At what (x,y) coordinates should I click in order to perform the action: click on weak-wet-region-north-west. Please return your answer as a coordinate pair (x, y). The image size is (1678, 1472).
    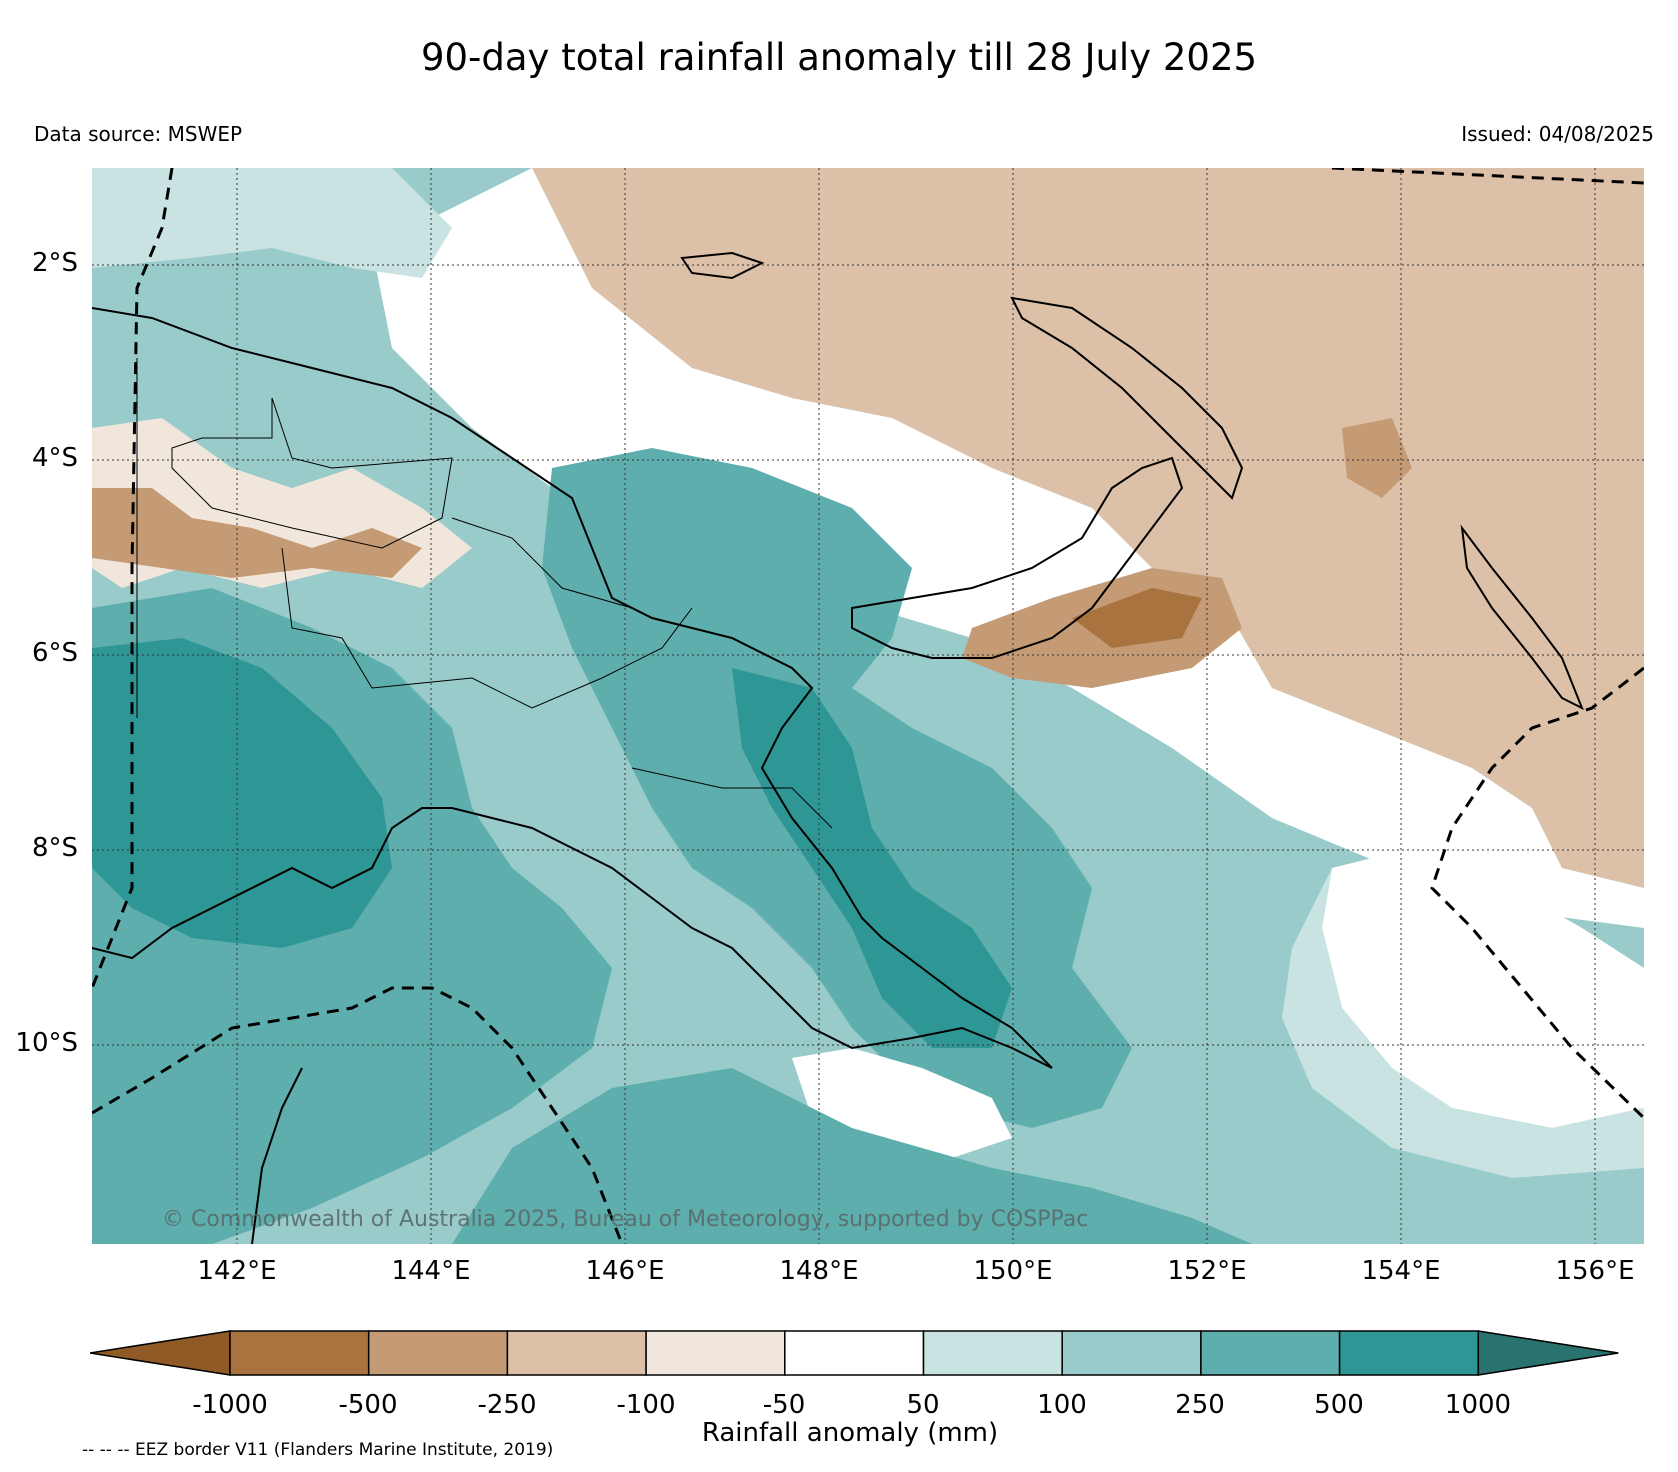
    Looking at the image, I should click on (272, 223).